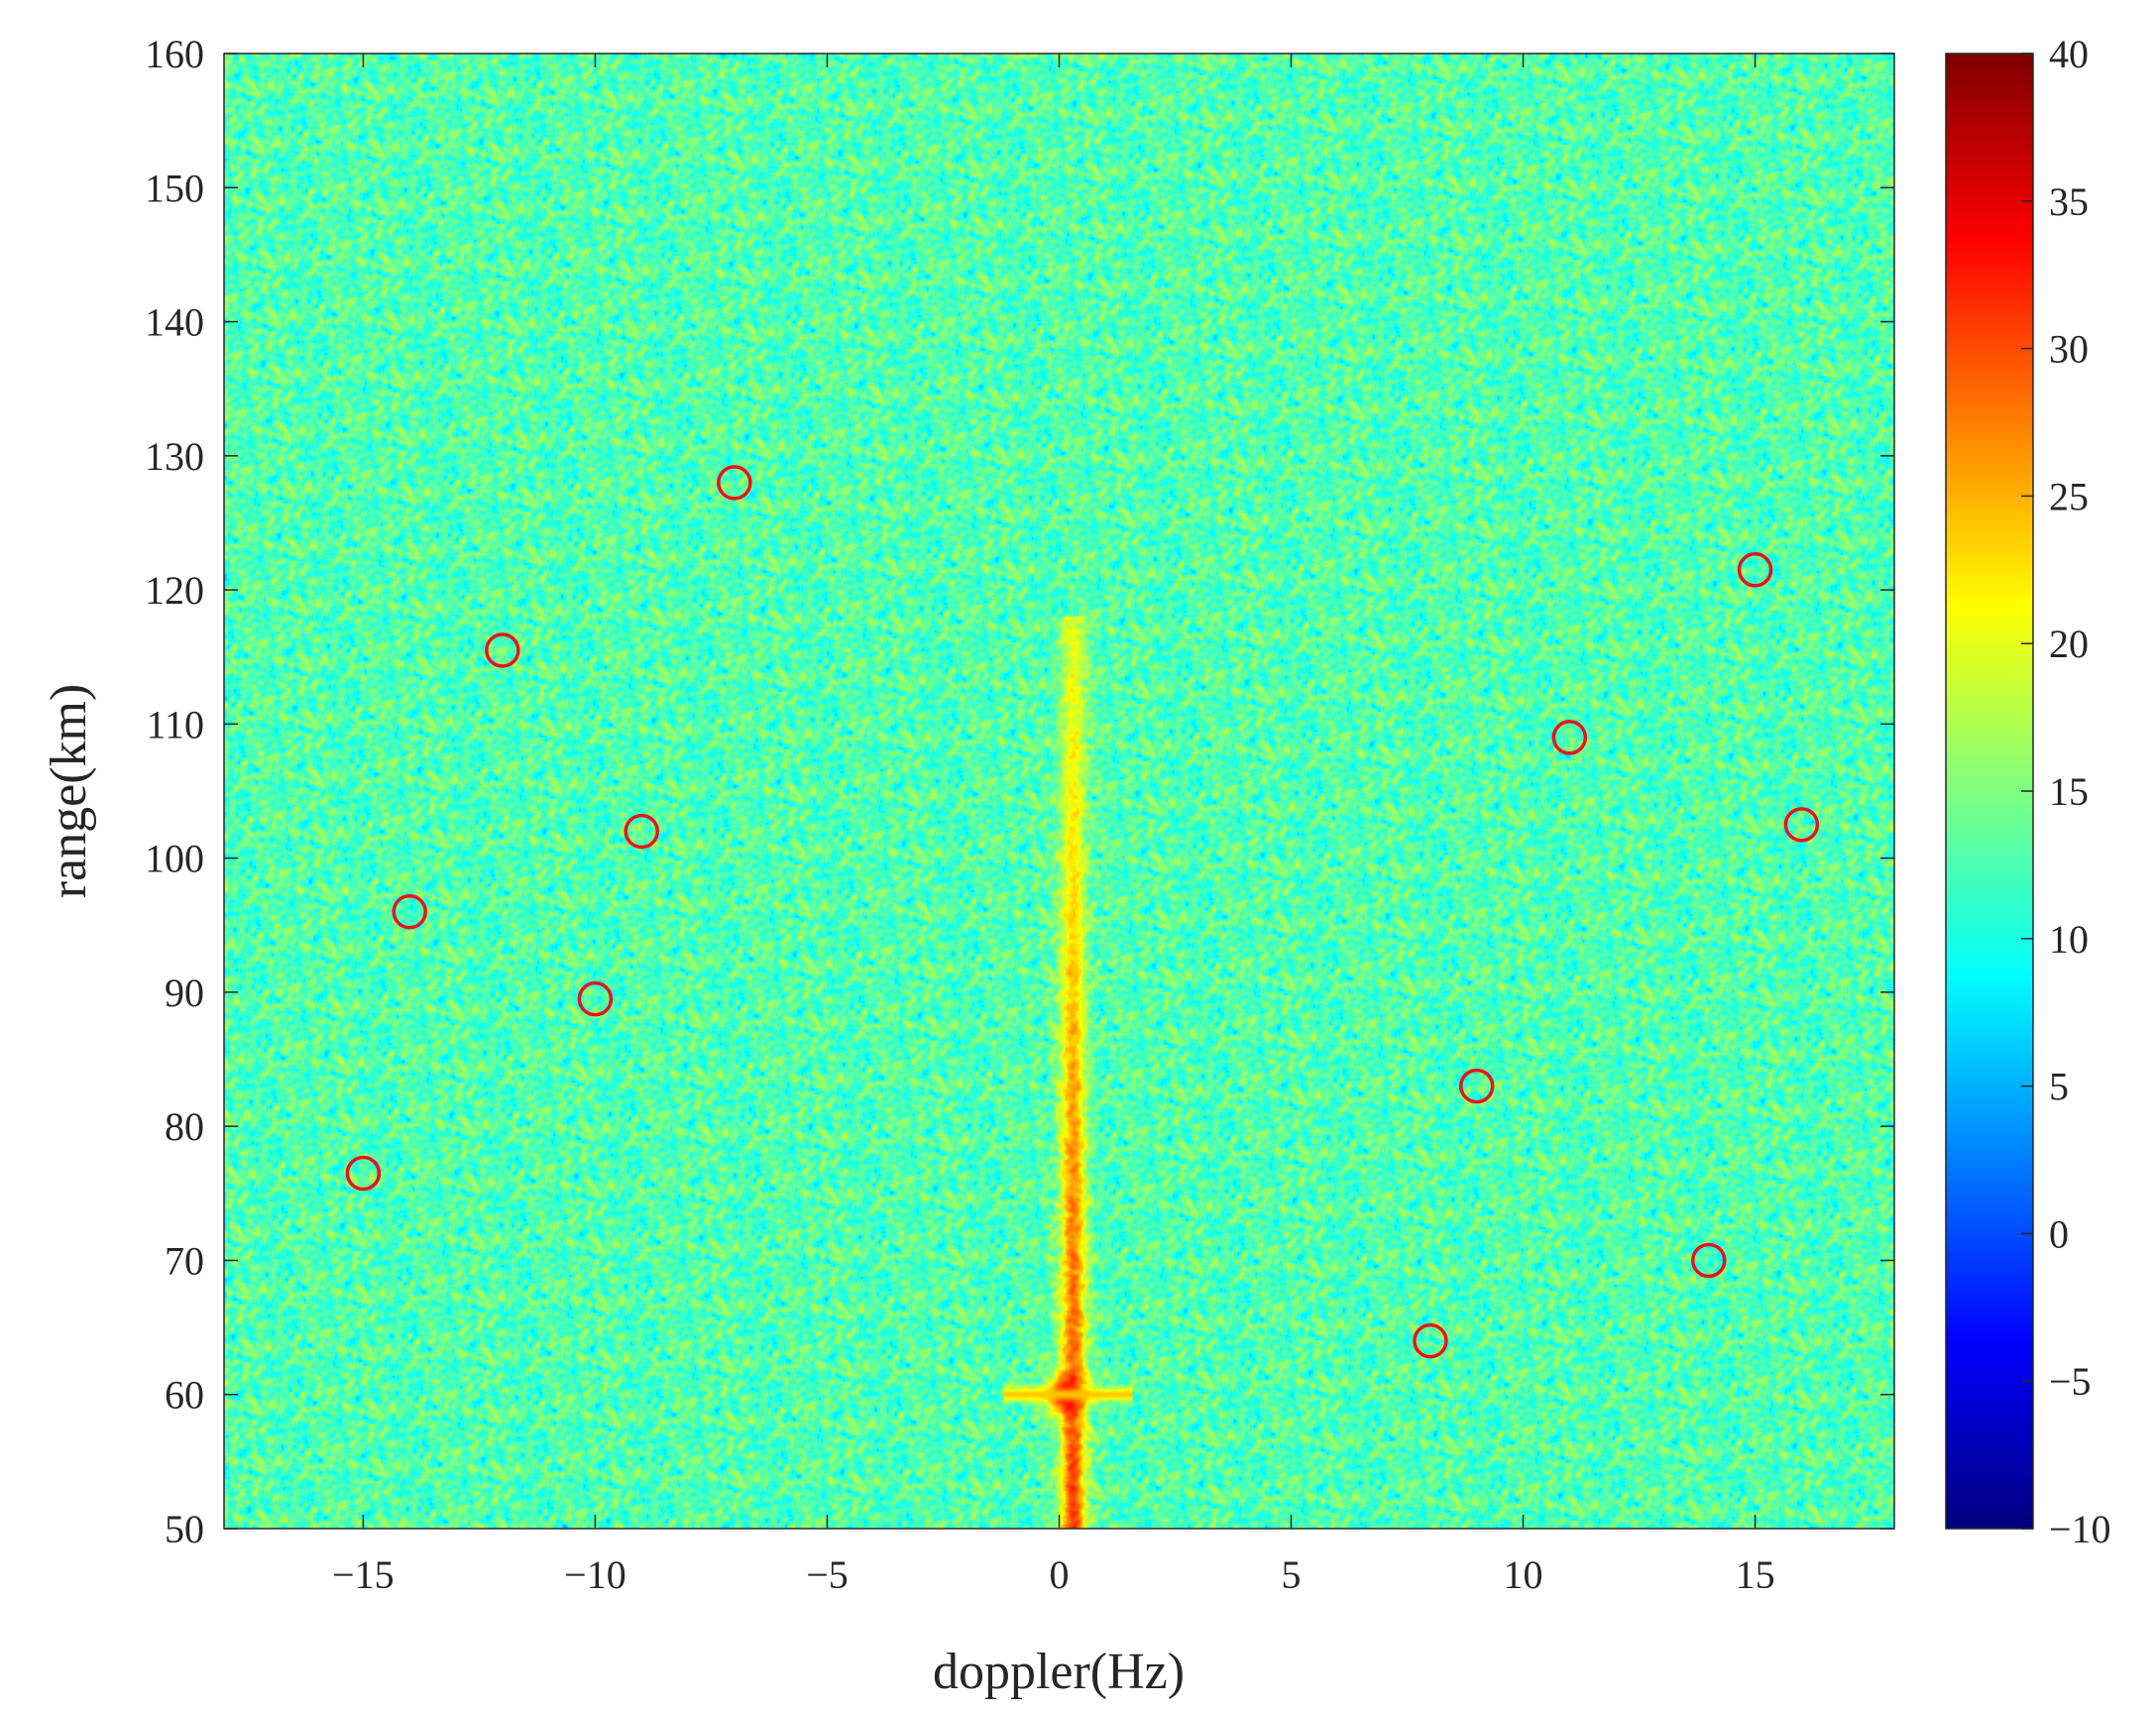  What do you see at coordinates (184, 993) in the screenshot?
I see `y-tick-label: 90` at bounding box center [184, 993].